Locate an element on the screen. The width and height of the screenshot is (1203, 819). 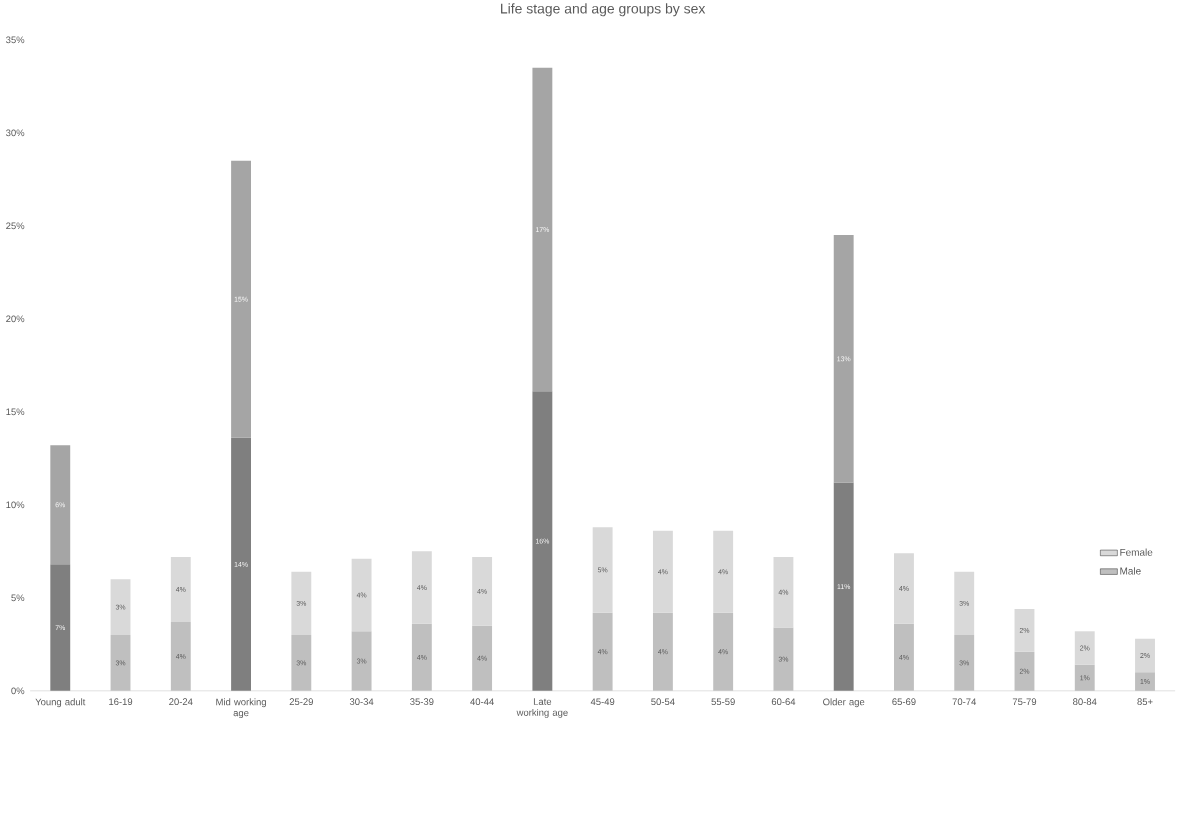
x-tick-label: 40-44 is located at coordinates (482, 701).